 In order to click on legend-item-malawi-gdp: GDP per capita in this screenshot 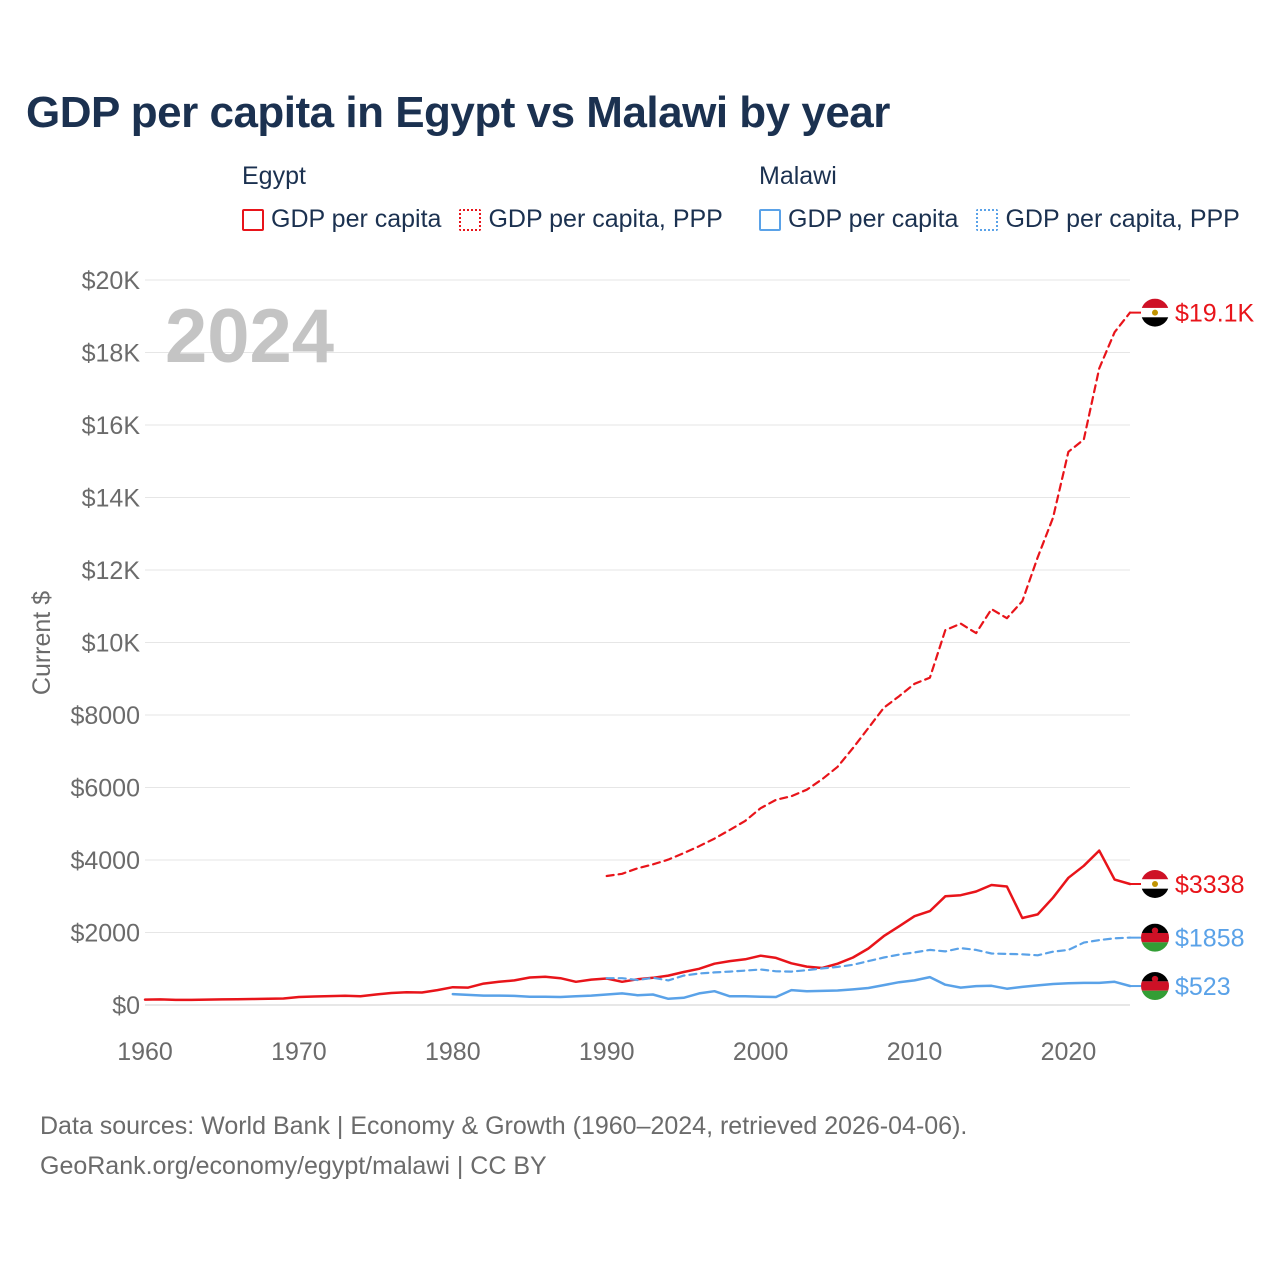, I will do `click(858, 219)`.